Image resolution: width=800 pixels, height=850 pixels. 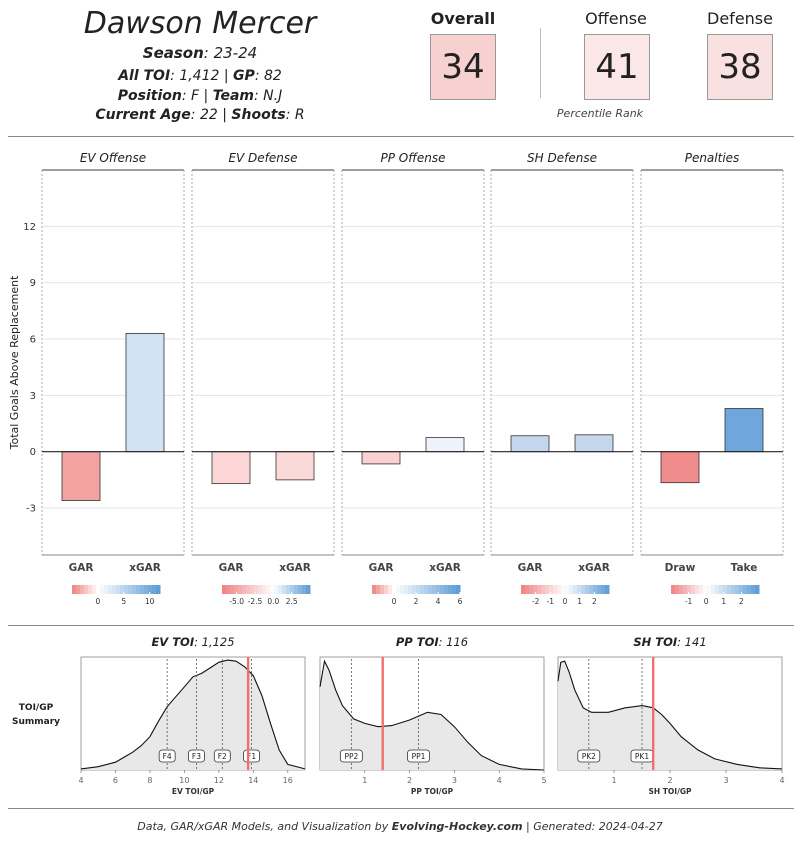 What do you see at coordinates (150, 601) in the screenshot?
I see `legend-tick-label: 10` at bounding box center [150, 601].